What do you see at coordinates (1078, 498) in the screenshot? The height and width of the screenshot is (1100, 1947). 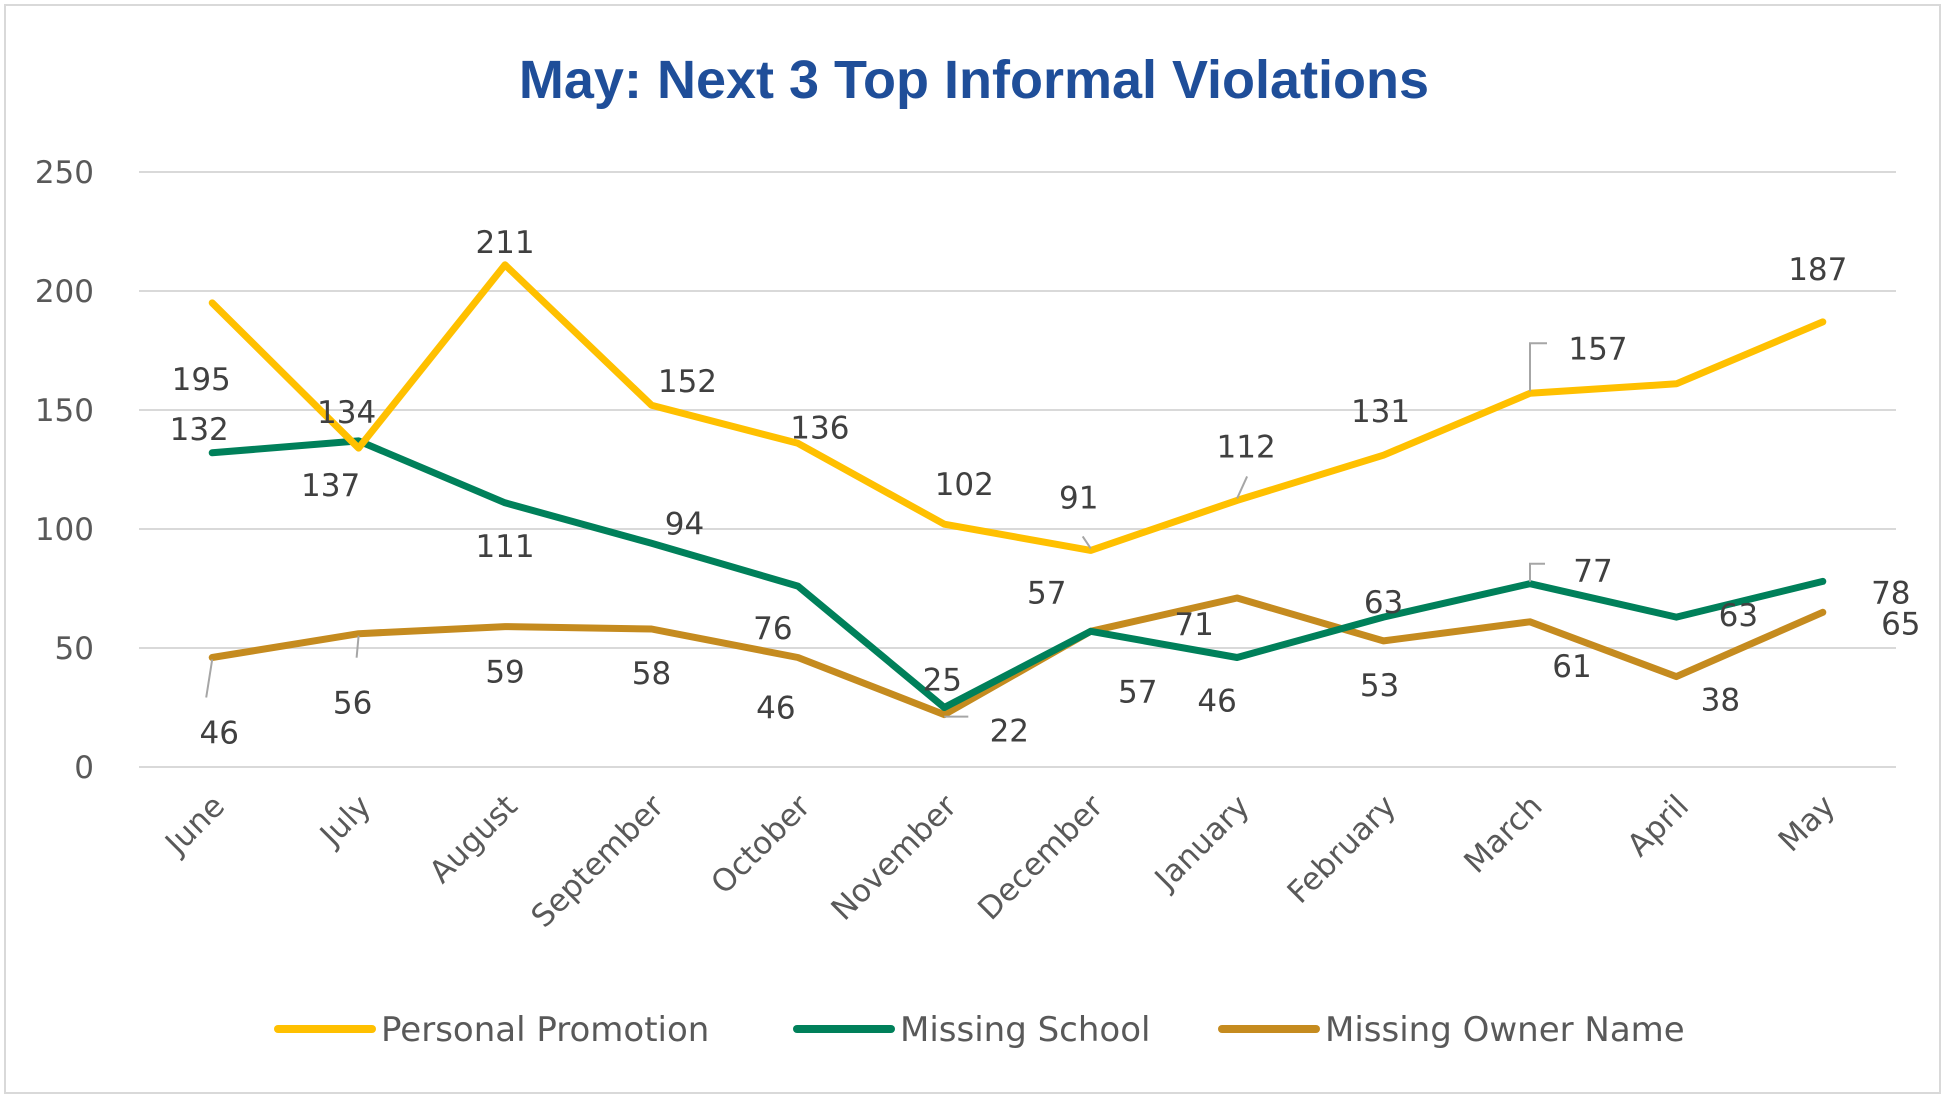 I see `data-label: 91` at bounding box center [1078, 498].